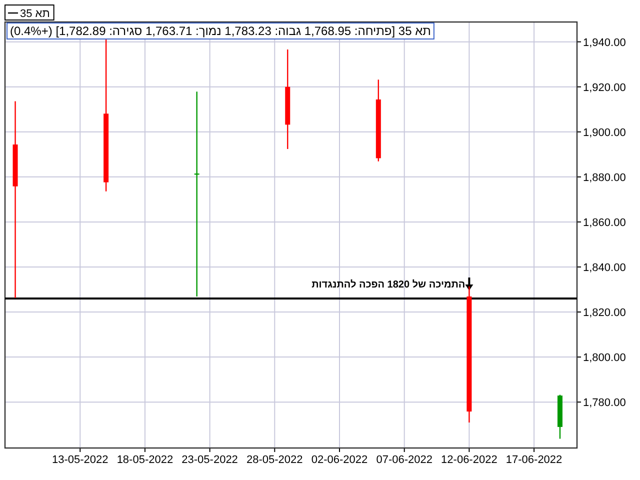 This screenshot has height=480, width=640. What do you see at coordinates (404, 460) in the screenshot?
I see `x-tick-label: 07-06-2022` at bounding box center [404, 460].